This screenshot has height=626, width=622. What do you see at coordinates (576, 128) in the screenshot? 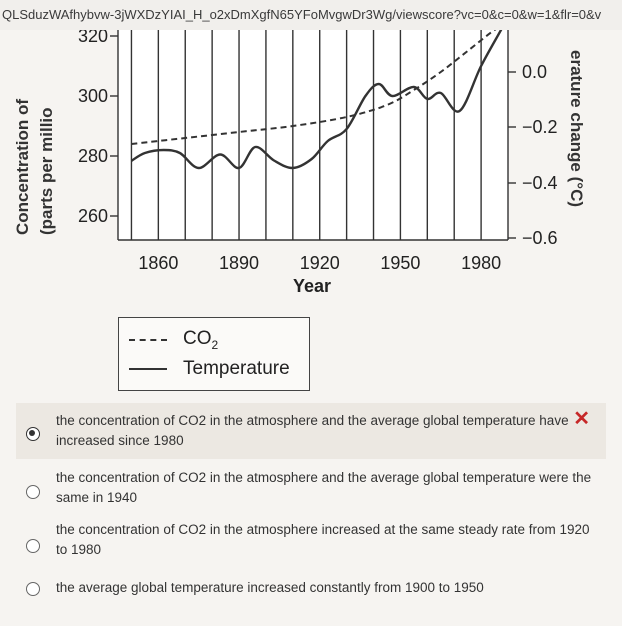
I see `right-axis-title: erature change (°C)` at bounding box center [576, 128].